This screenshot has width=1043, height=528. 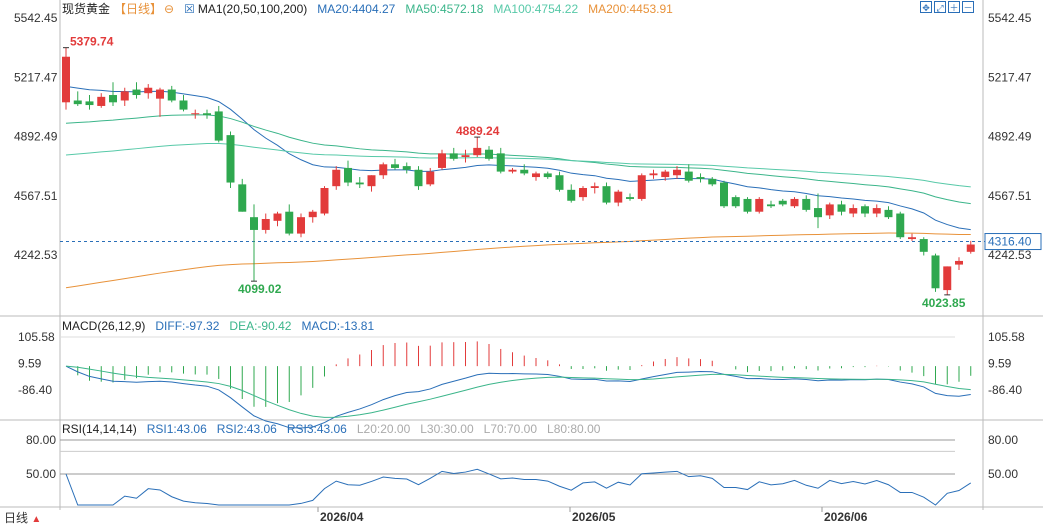 I want to click on x-axis-label: 2026/06, so click(x=846, y=517).